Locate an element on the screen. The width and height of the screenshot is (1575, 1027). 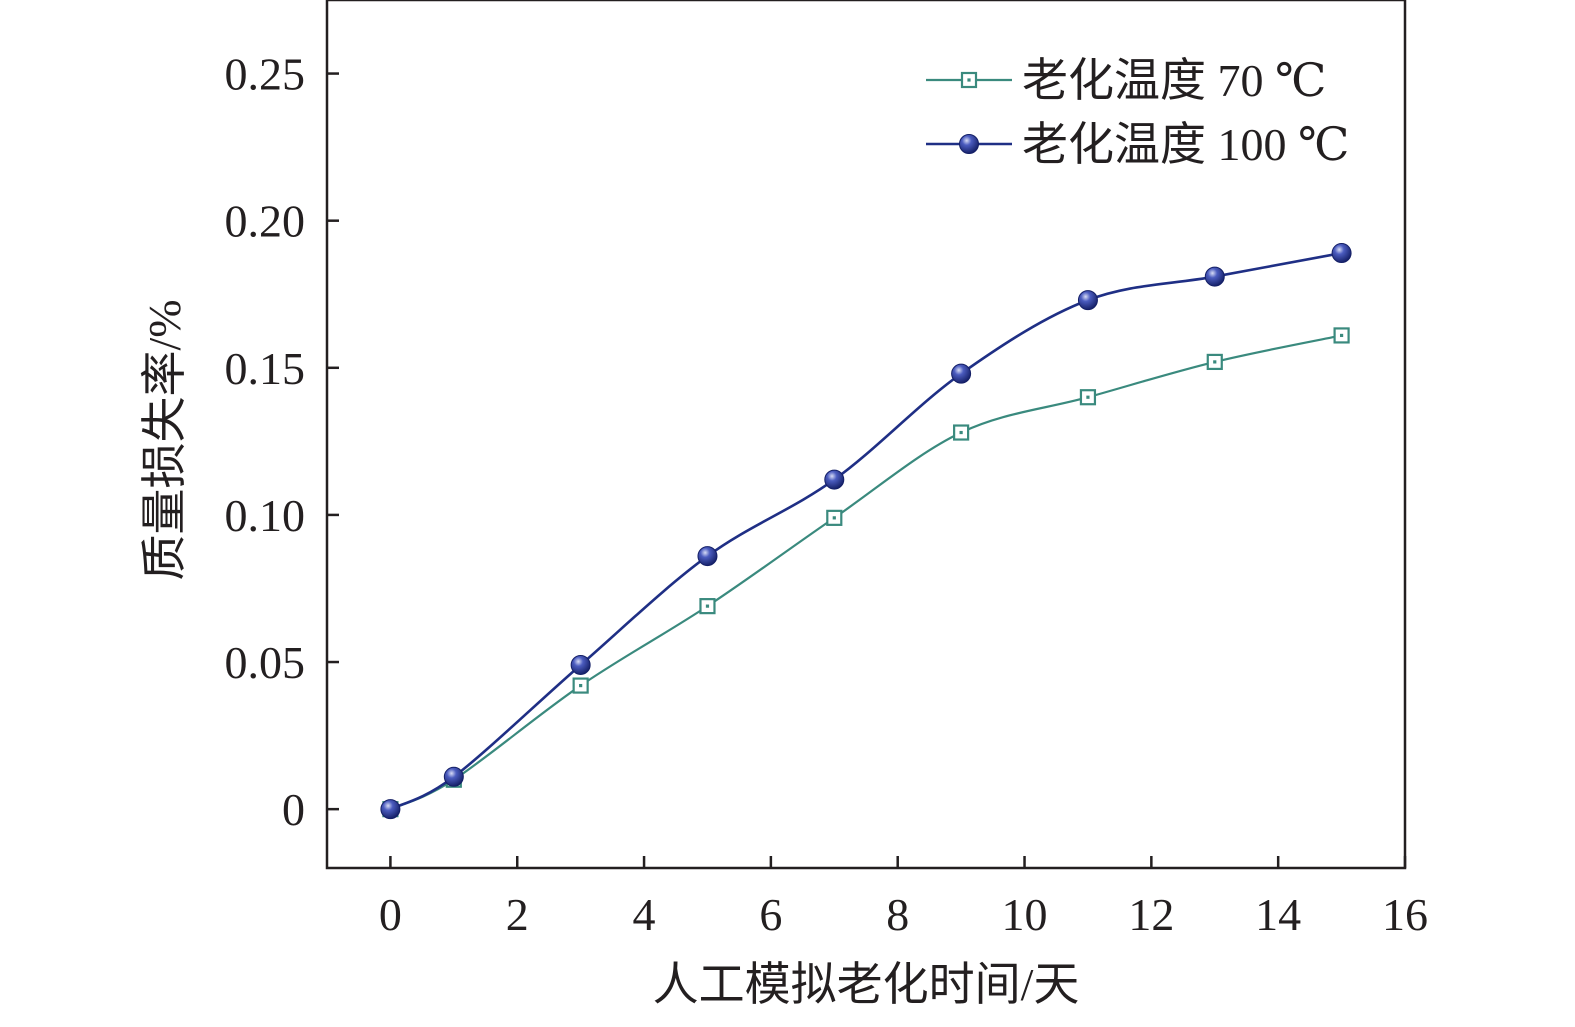
y-tick-label: 0.10 is located at coordinates (265, 515).